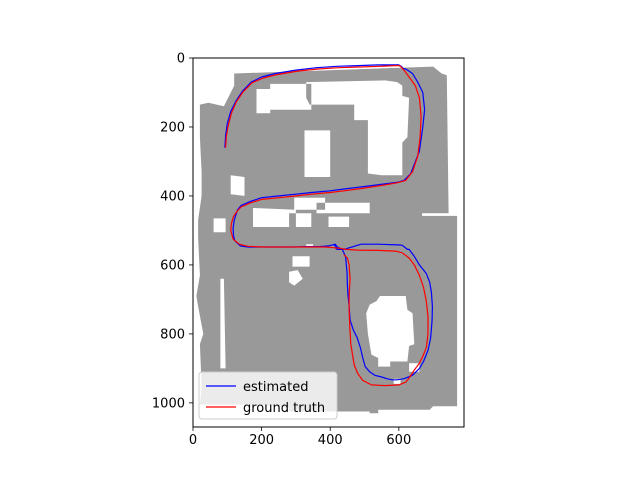  I want to click on y-tick-label: 800, so click(172, 334).